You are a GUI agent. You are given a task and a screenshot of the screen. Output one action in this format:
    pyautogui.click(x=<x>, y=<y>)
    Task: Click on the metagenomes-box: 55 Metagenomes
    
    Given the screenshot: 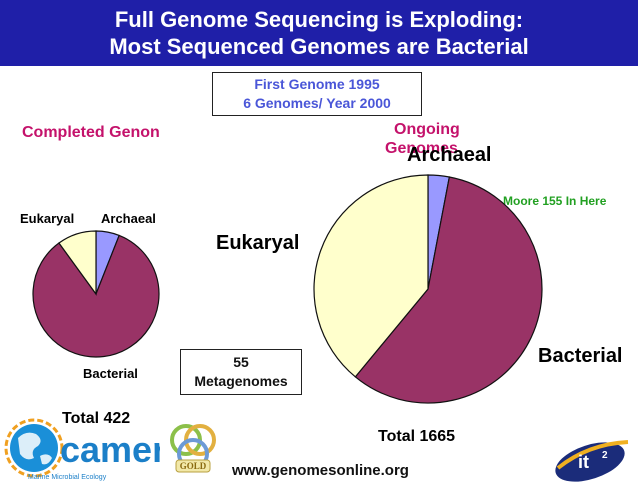 What is the action you would take?
    pyautogui.click(x=241, y=372)
    